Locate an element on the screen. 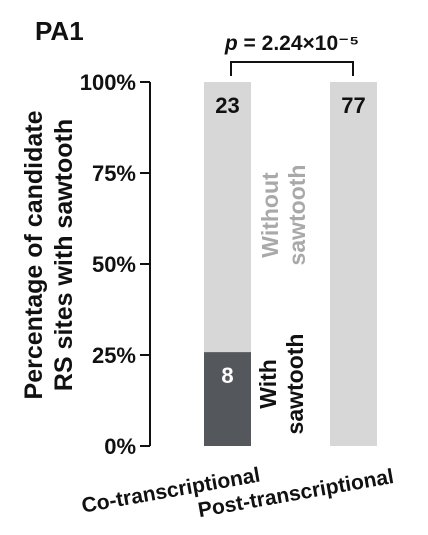 The width and height of the screenshot is (428, 535). y-axis-label-line1: Percentage of candidate is located at coordinates (34, 254).